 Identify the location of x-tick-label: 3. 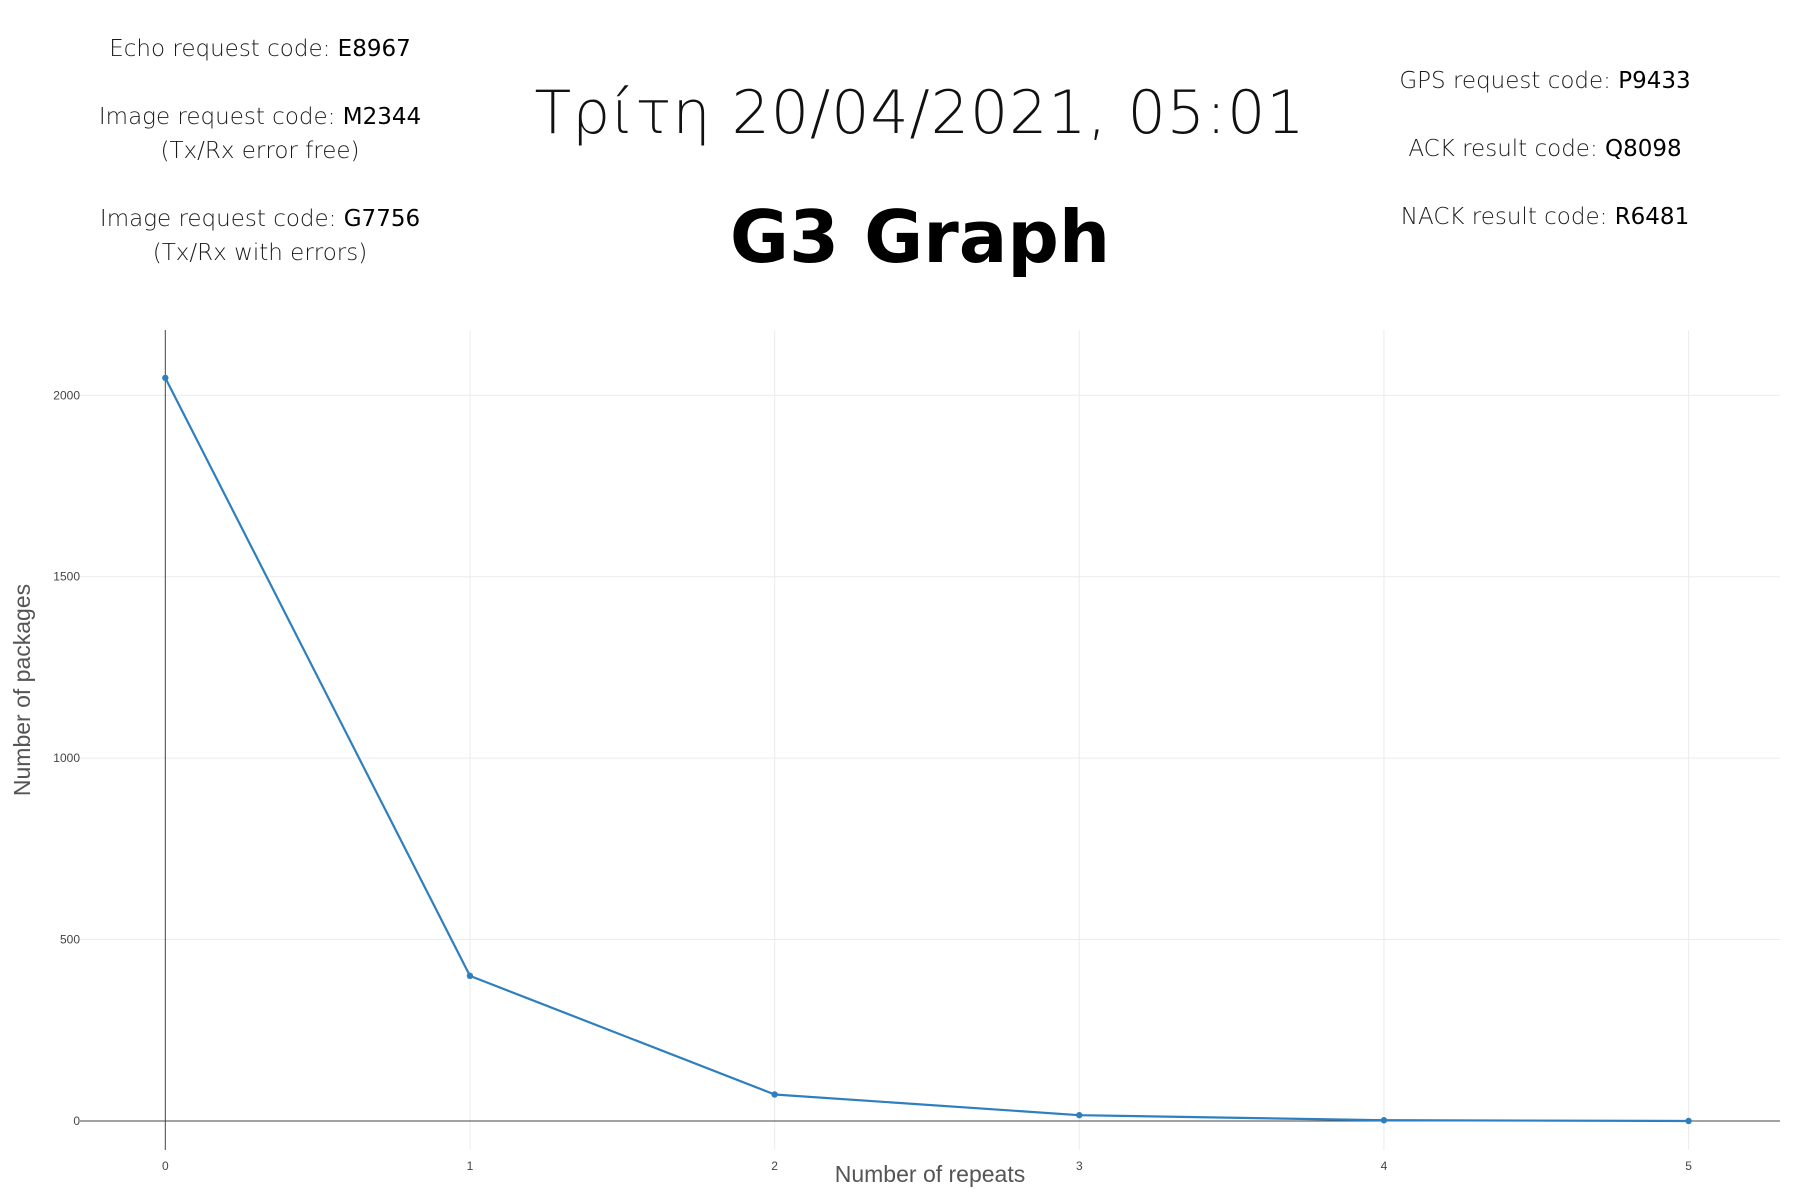
(1079, 1166).